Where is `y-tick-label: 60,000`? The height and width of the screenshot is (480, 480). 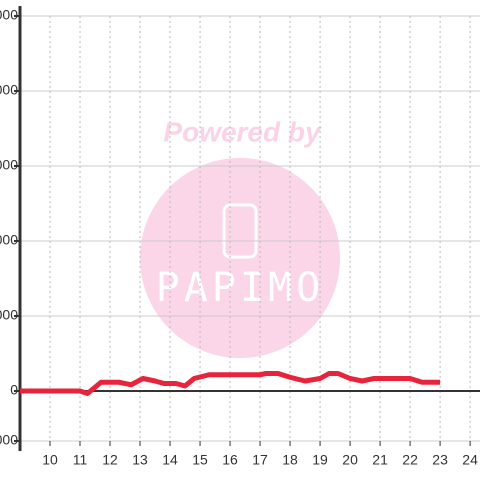 y-tick-label: 60,000 is located at coordinates (9, 240).